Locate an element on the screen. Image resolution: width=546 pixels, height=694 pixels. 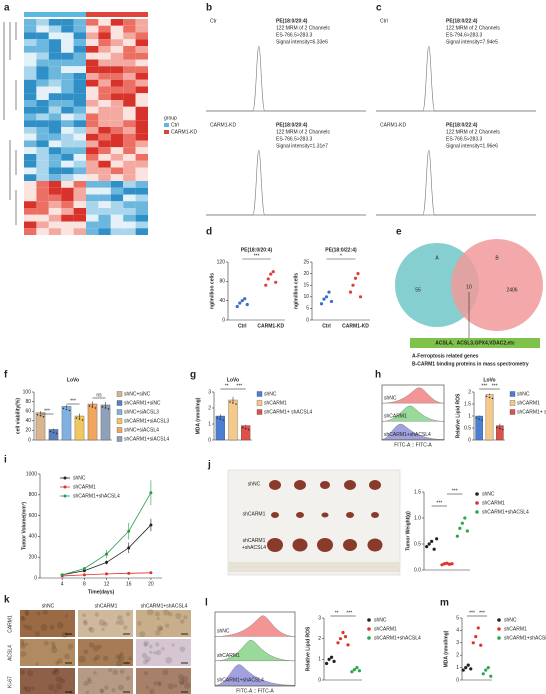
flow-axis-label: FITC-A :: FITC-A is located at coordinates (255, 691).